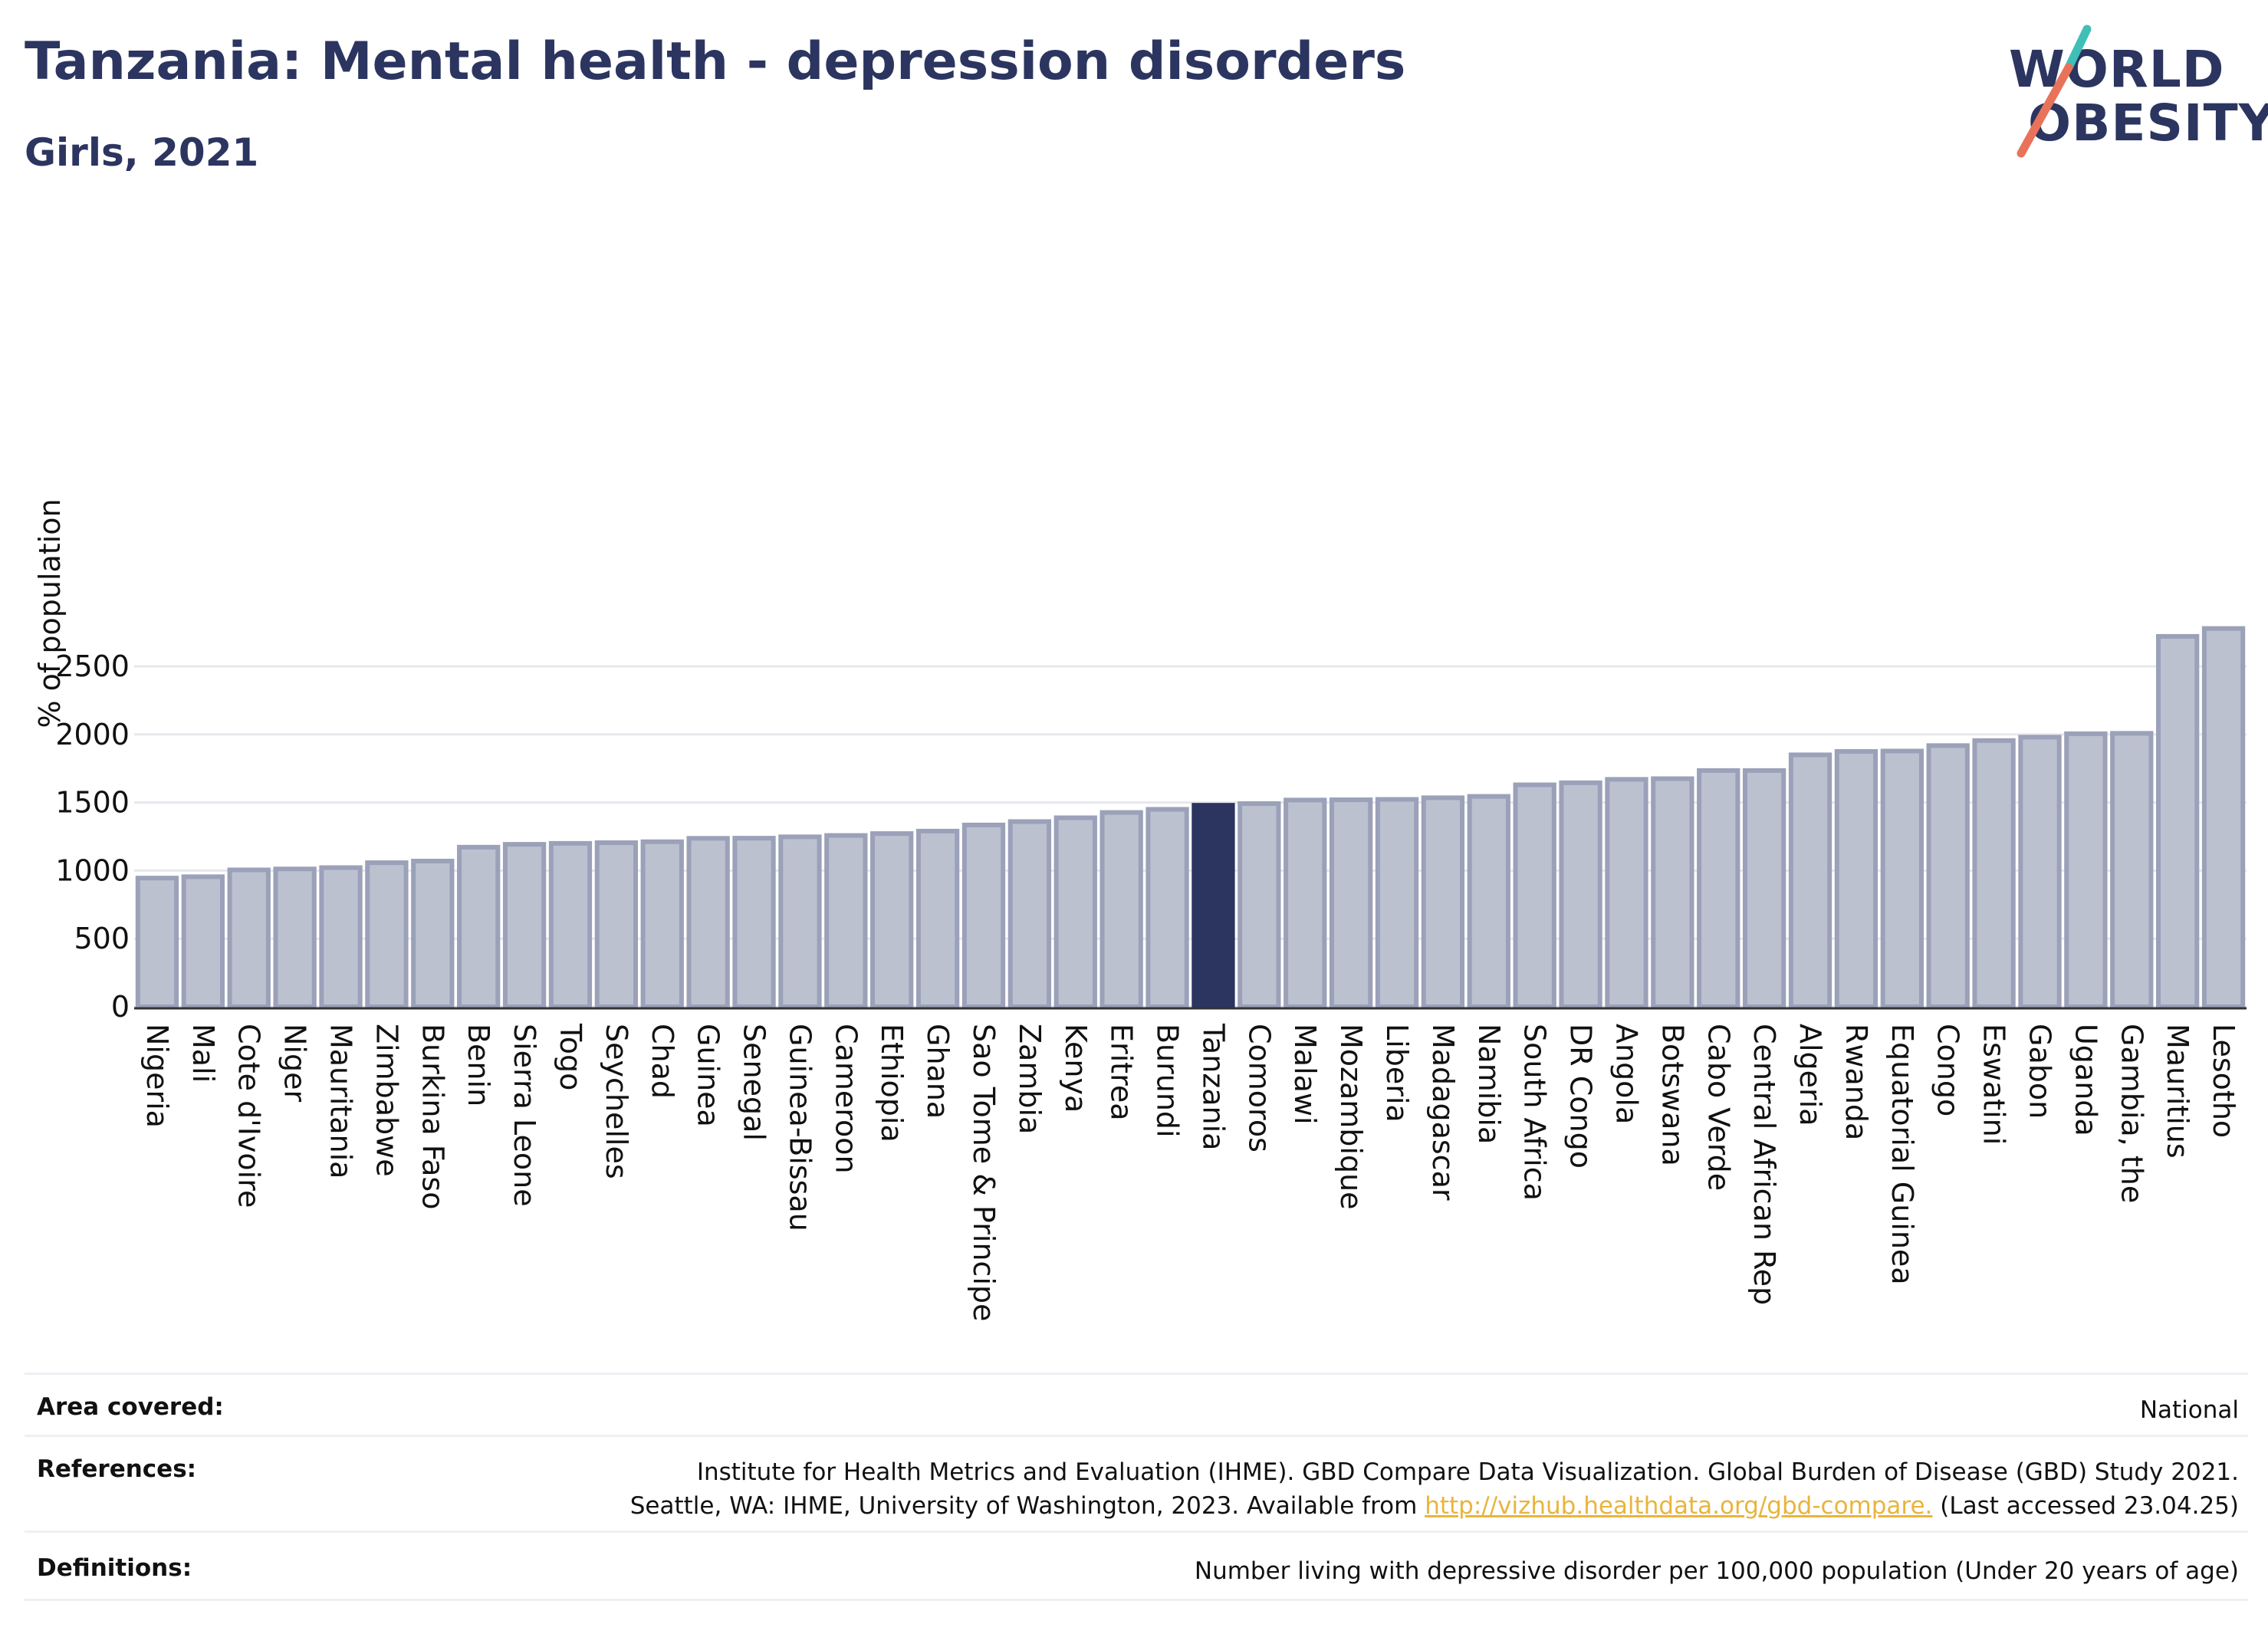 The width and height of the screenshot is (2268, 1634). Describe the element at coordinates (1351, 1117) in the screenshot. I see `x-tick-label: Mozambique` at that location.